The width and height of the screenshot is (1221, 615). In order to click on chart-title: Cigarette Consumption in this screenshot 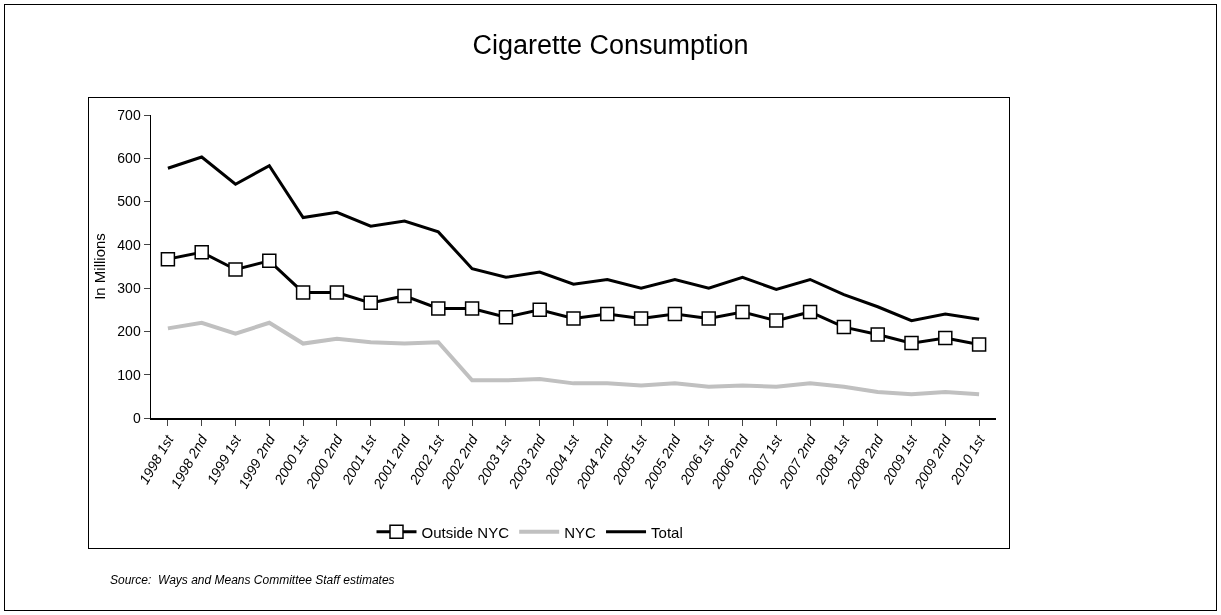, I will do `click(610, 45)`.